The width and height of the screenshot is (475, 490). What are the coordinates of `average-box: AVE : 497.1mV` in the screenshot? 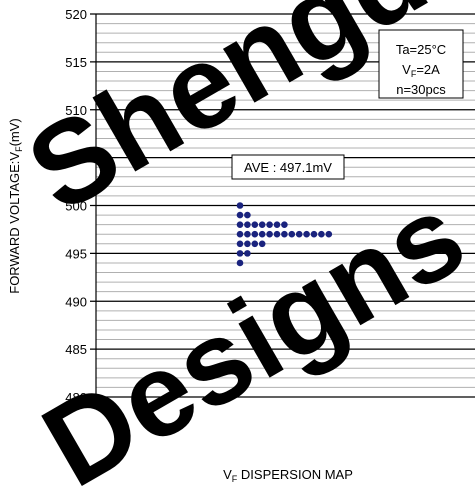 It's located at (288, 167).